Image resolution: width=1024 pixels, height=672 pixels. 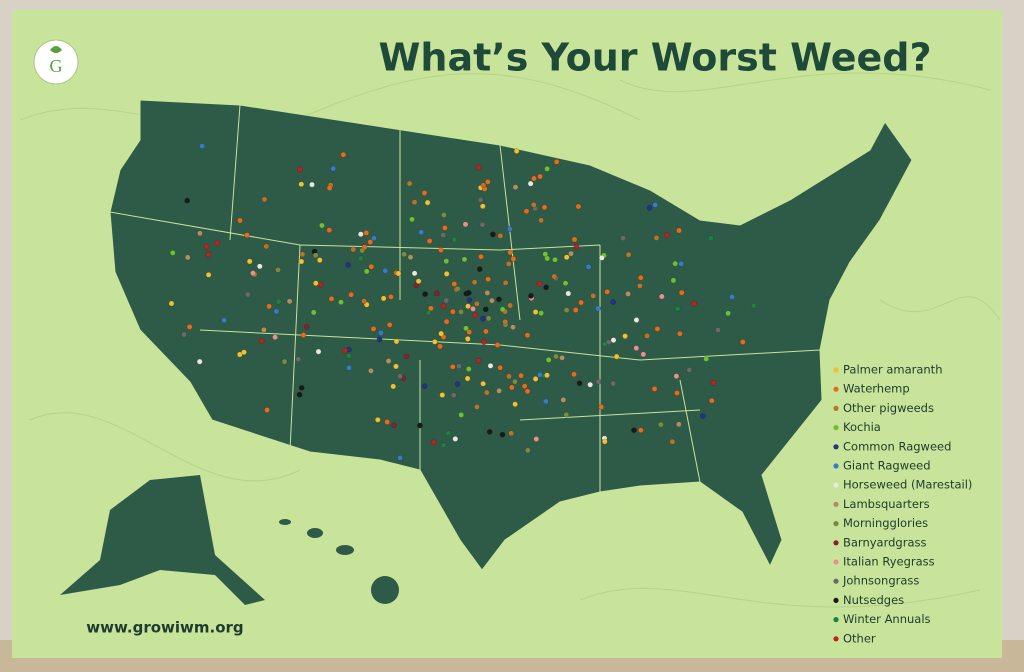 What do you see at coordinates (859, 638) in the screenshot?
I see `legend-label: Other` at bounding box center [859, 638].